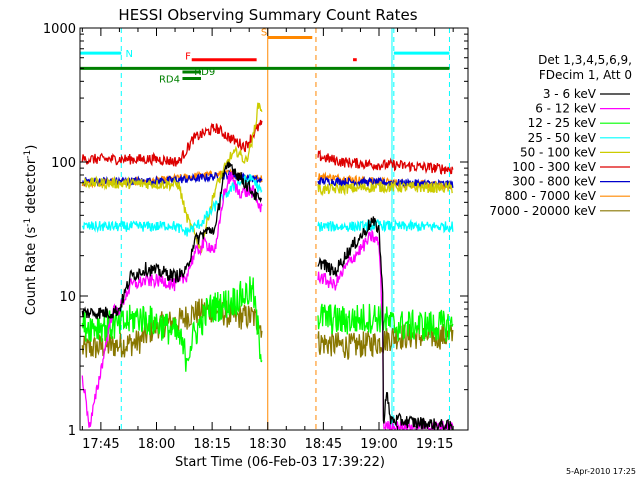 The height and width of the screenshot is (480, 640). What do you see at coordinates (31, 271) in the screenshot?
I see `y-axis-label-main: Count Rate (s` at bounding box center [31, 271].